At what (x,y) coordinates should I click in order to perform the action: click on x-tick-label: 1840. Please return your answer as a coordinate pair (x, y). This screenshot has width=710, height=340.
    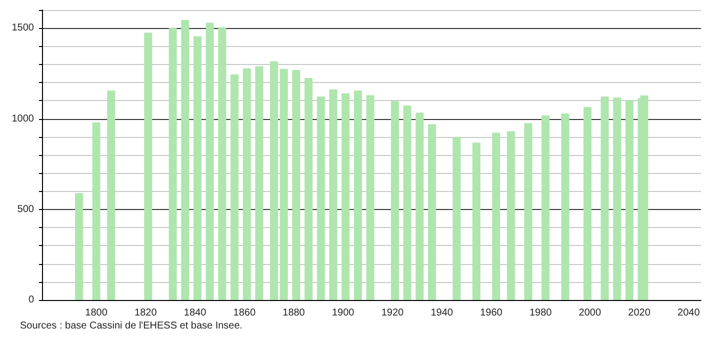
    Looking at the image, I should click on (195, 313).